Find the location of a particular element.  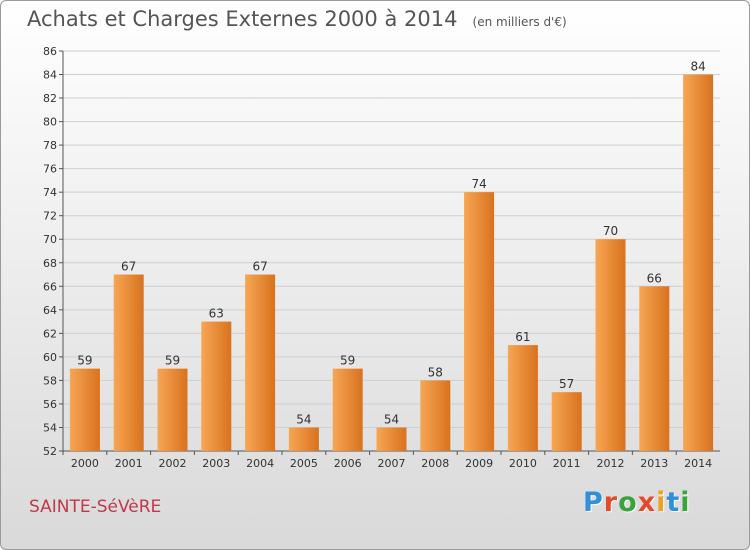

bar-2007 is located at coordinates (391, 439).